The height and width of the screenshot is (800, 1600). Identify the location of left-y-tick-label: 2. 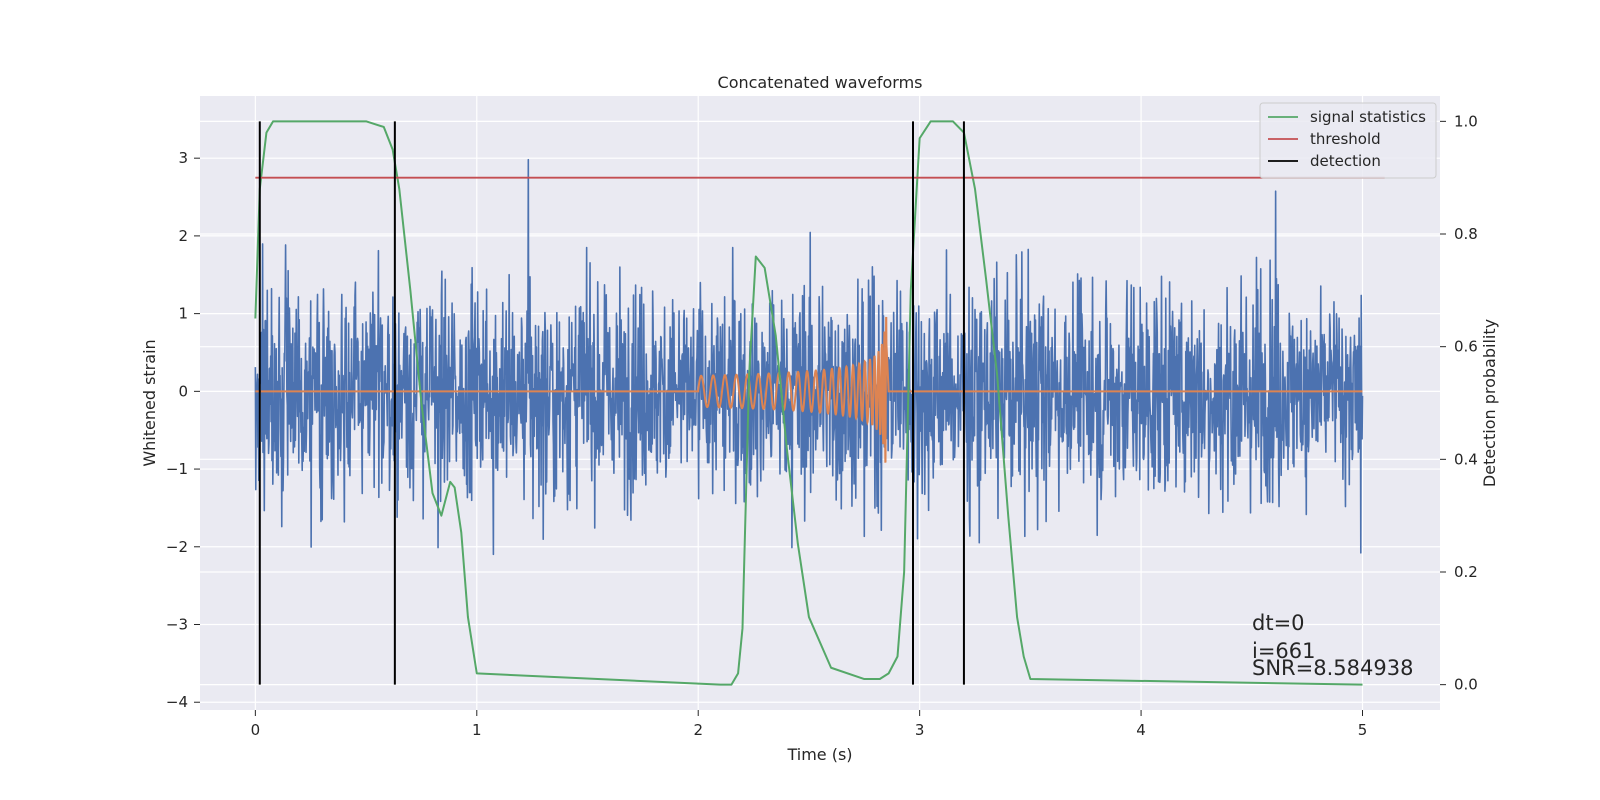
(183, 236).